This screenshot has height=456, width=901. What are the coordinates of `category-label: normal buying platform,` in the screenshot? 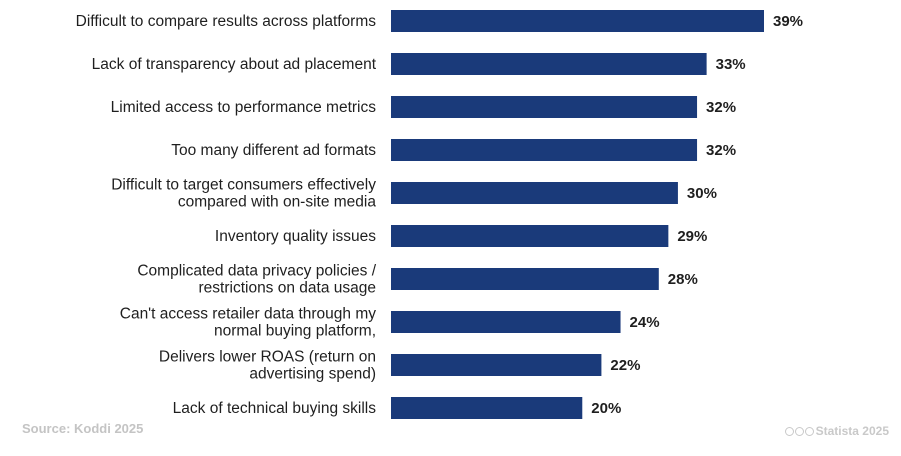 It's located at (295, 331).